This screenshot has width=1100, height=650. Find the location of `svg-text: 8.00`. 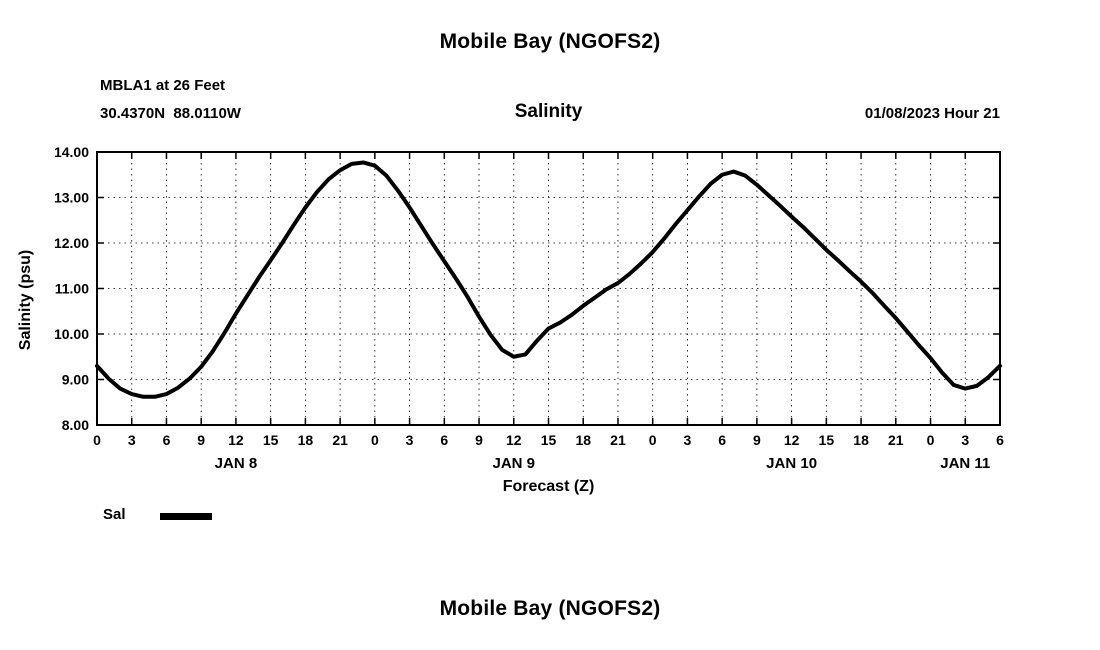

svg-text: 8.00 is located at coordinates (75, 425).